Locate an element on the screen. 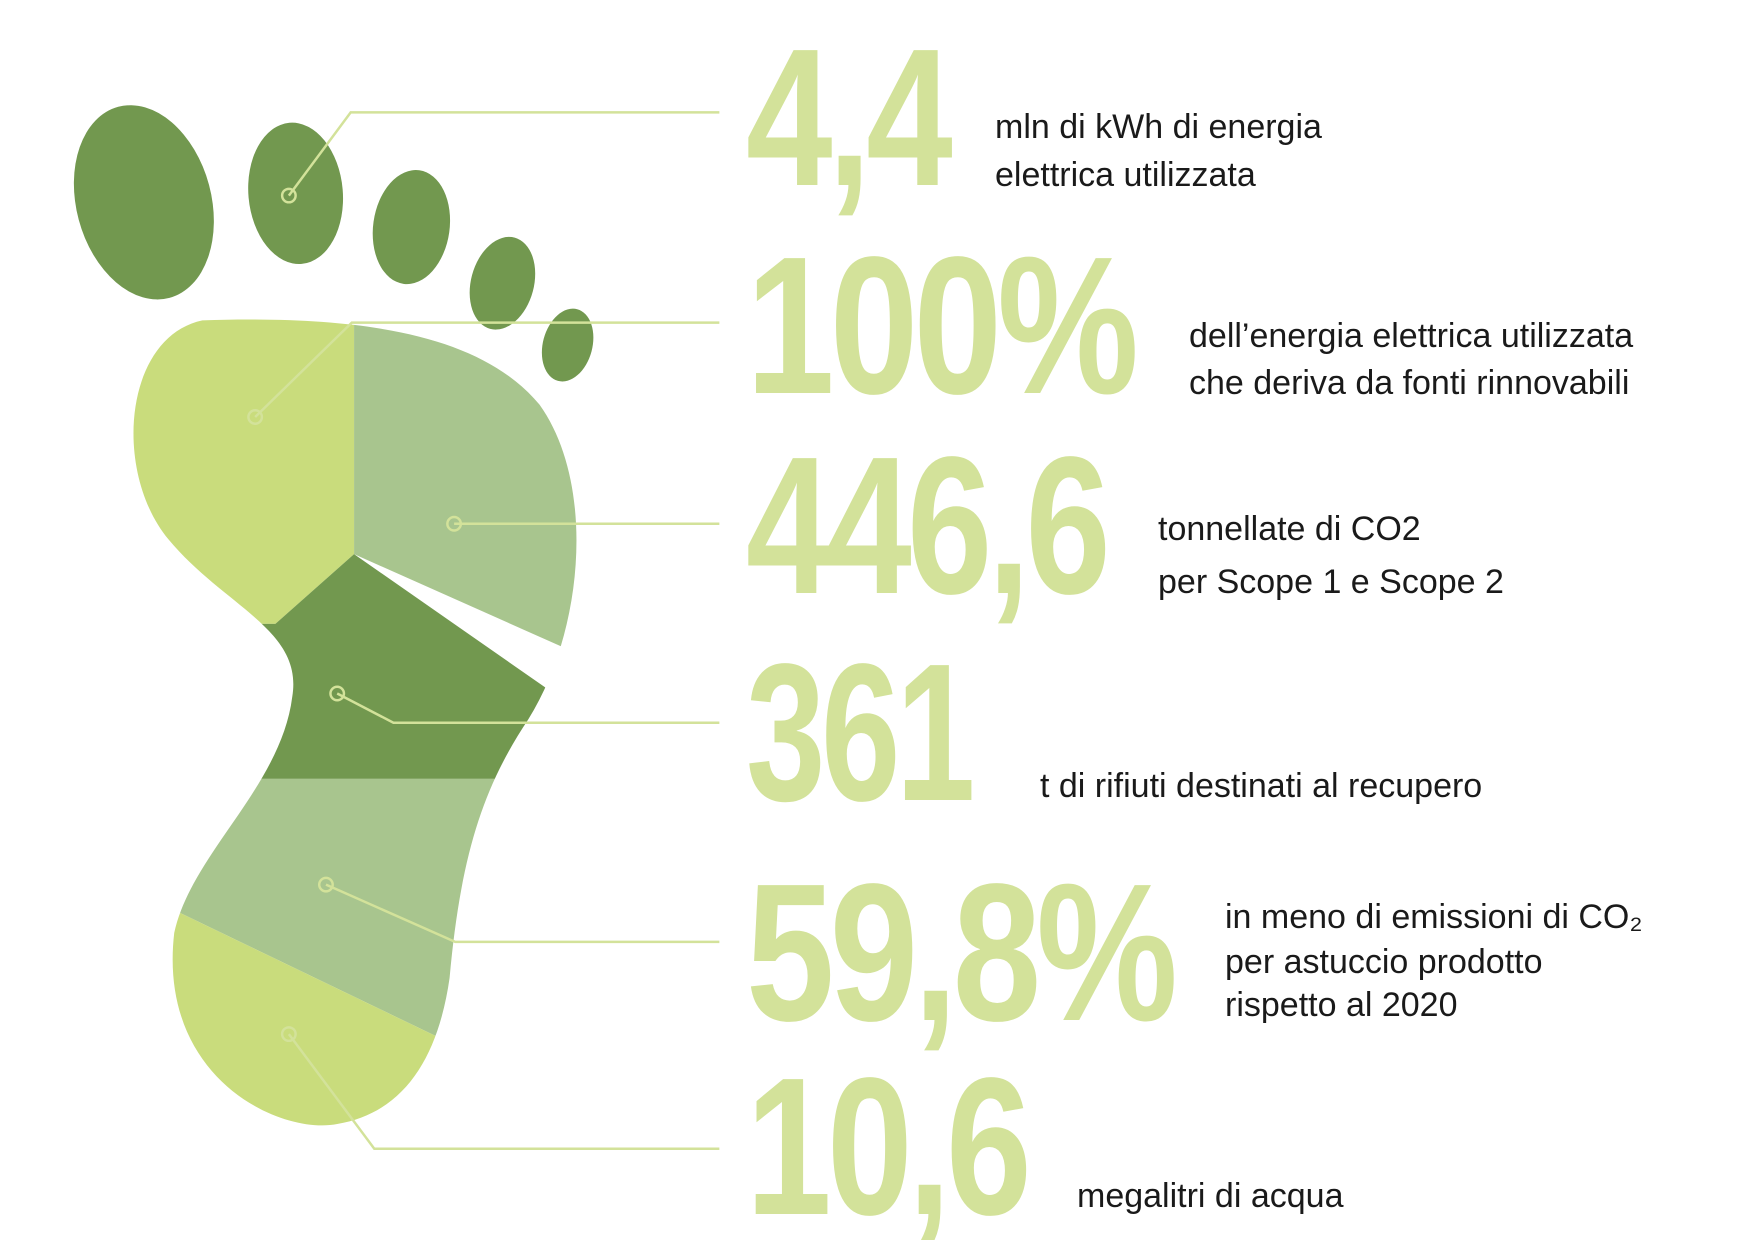 This screenshot has width=1754, height=1240. description-line: per Scope 1 e Scope 2 is located at coordinates (1331, 582).